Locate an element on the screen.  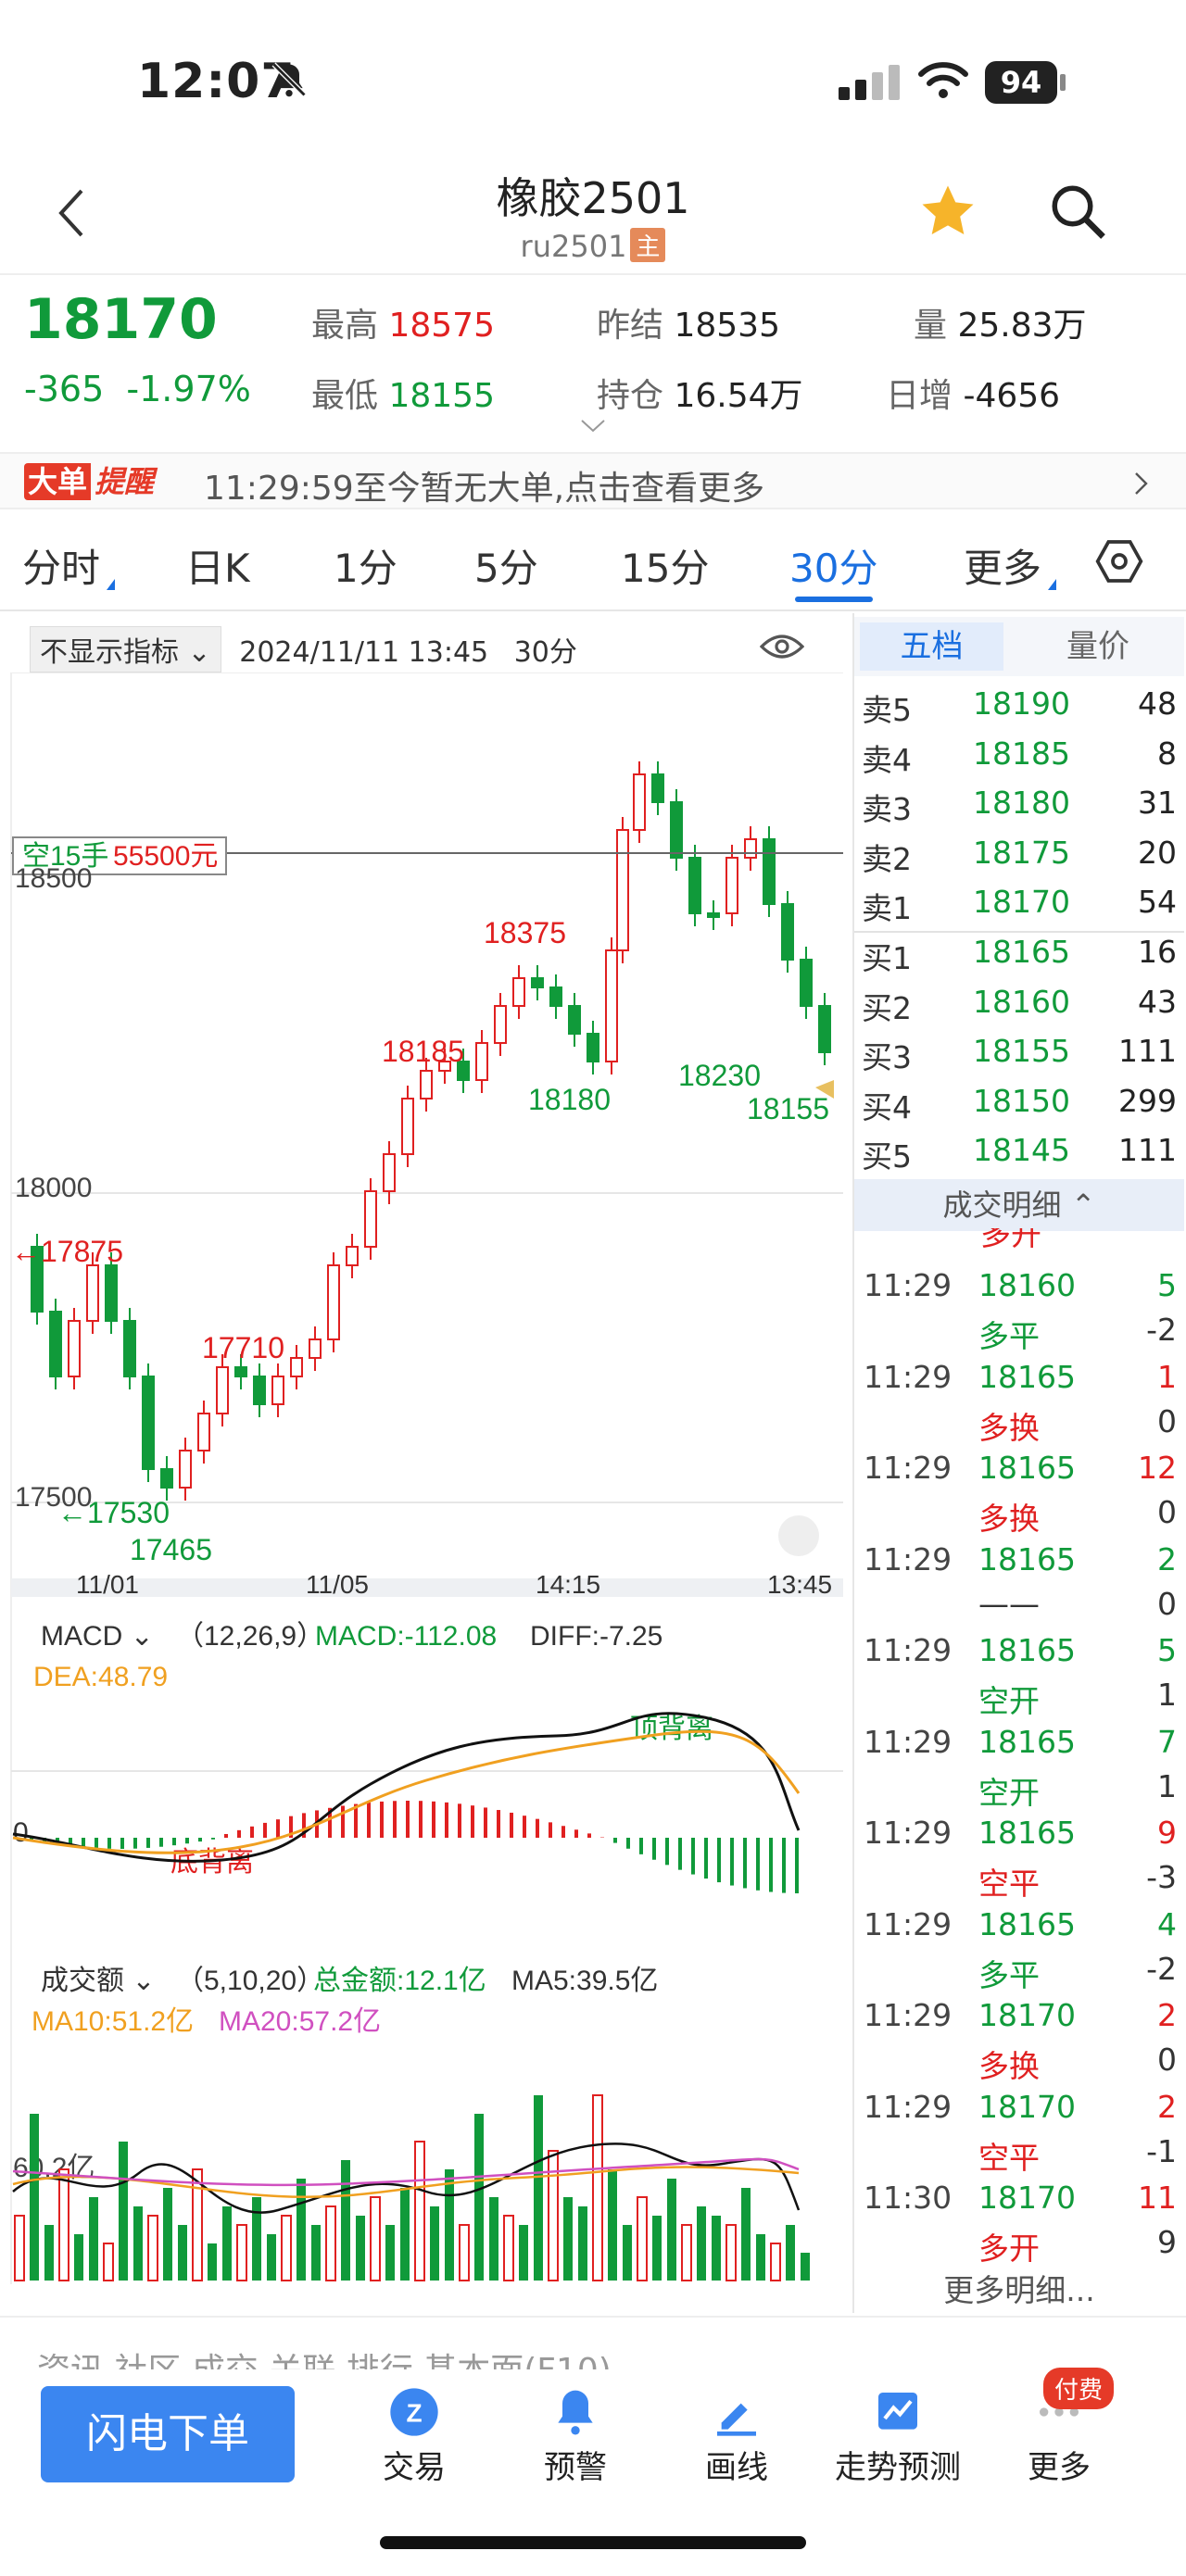
daily-increase-stat: 日增 -4656 is located at coordinates (973, 393).